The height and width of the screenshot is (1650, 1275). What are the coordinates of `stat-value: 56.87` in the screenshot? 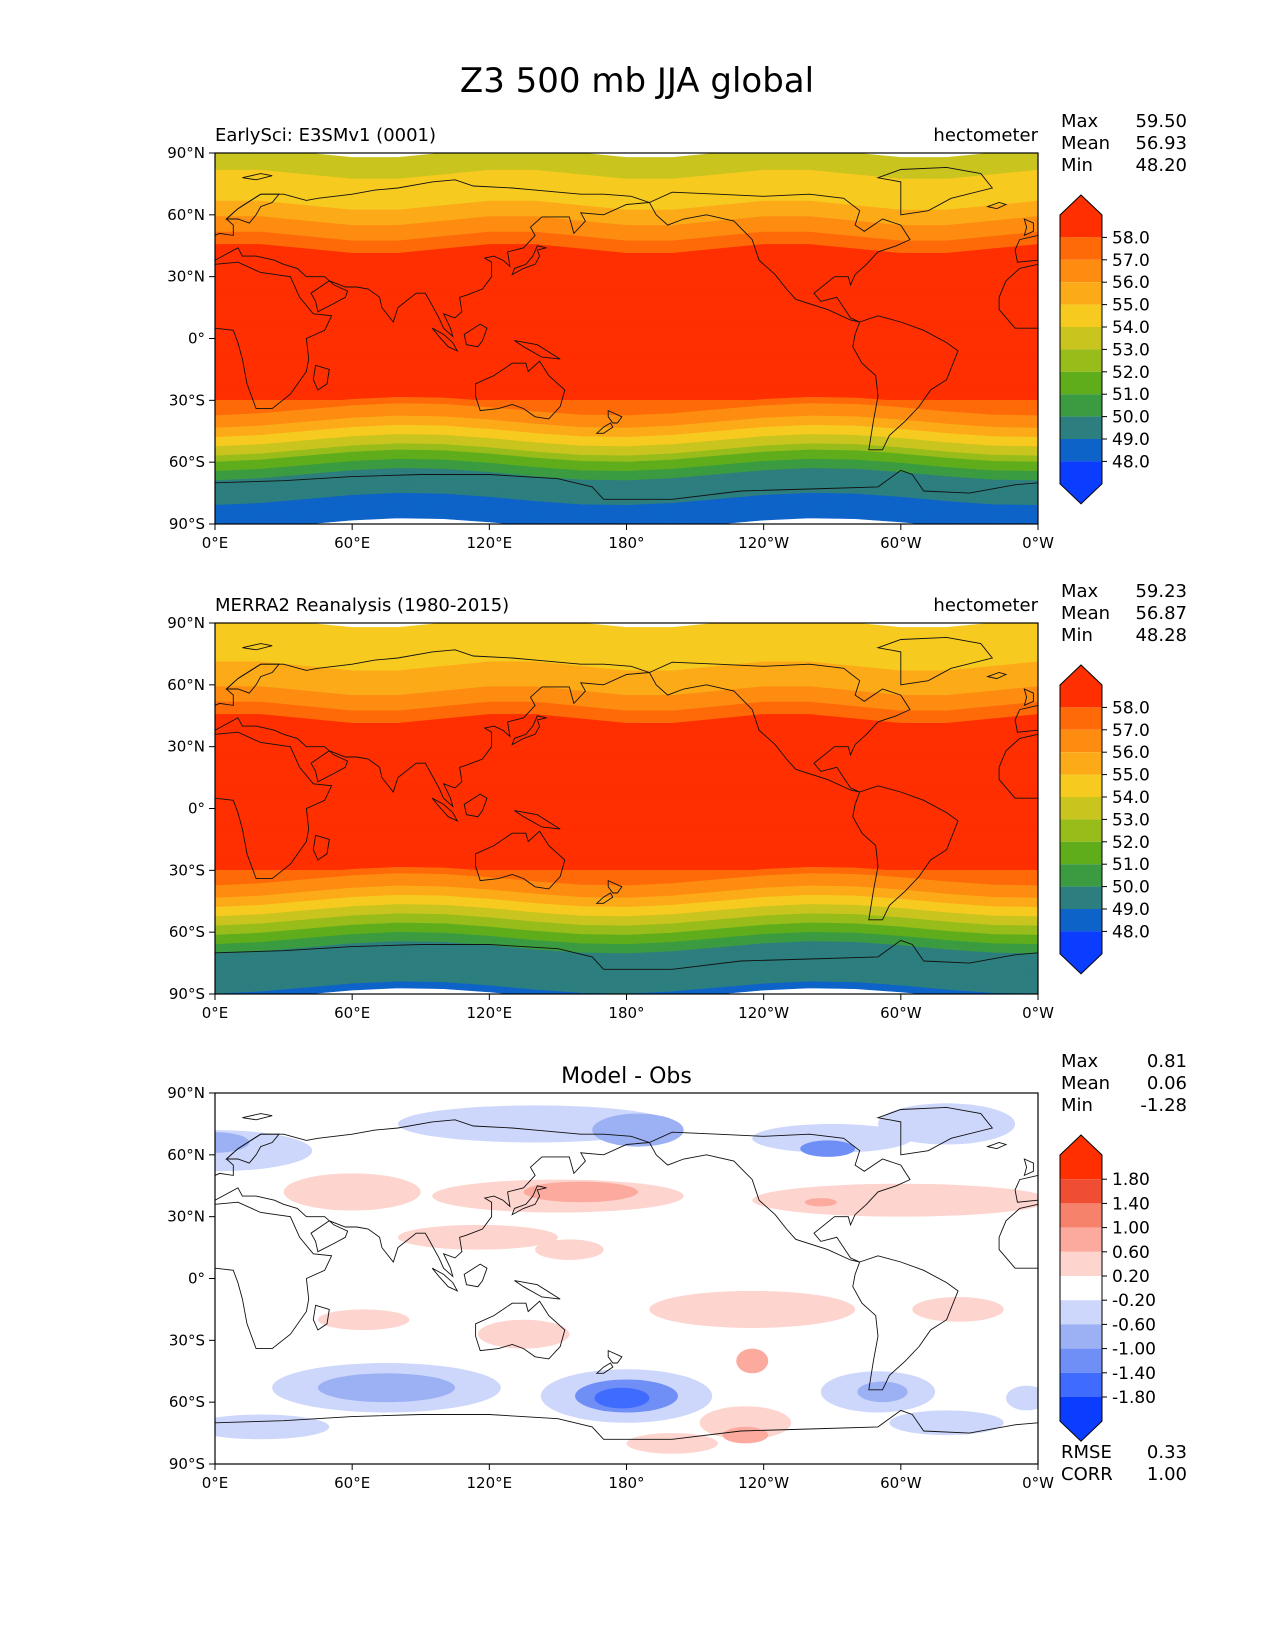 It's located at (1161, 613).